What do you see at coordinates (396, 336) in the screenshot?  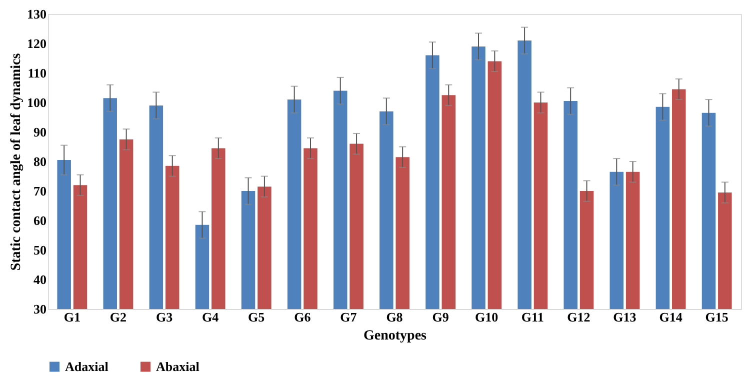 I see `x-axis-title: Genotypes` at bounding box center [396, 336].